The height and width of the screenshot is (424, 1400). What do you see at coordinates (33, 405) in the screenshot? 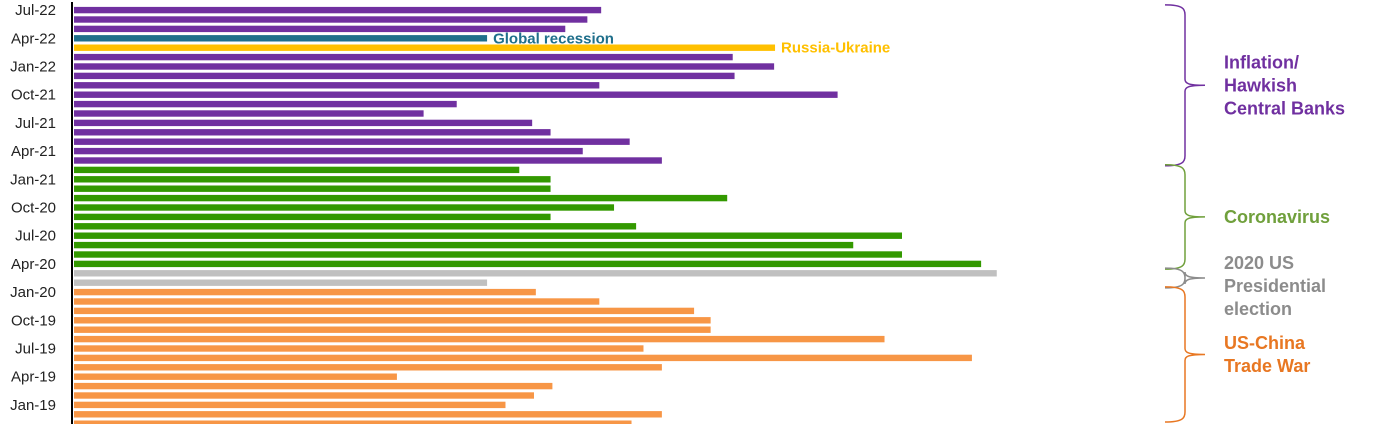
I see `y-tick-label: Jan-19` at bounding box center [33, 405].